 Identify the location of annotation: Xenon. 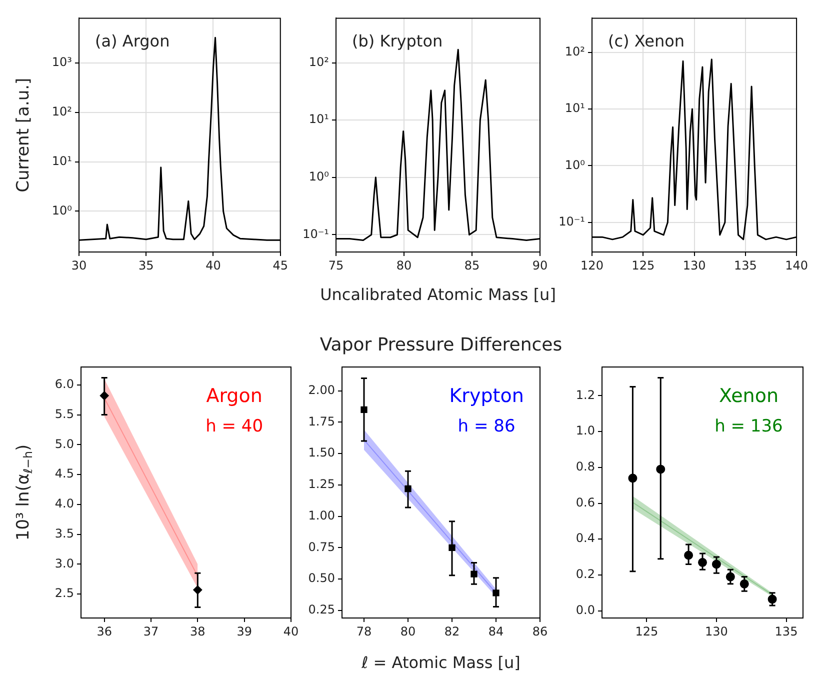
(748, 395).